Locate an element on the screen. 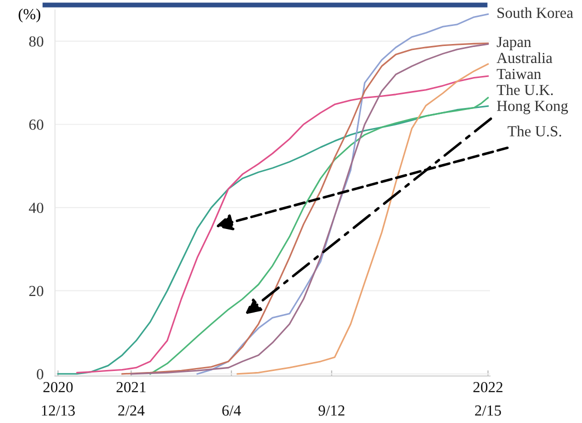 This screenshot has width=582, height=423. annotation: The U.S. is located at coordinates (535, 131).